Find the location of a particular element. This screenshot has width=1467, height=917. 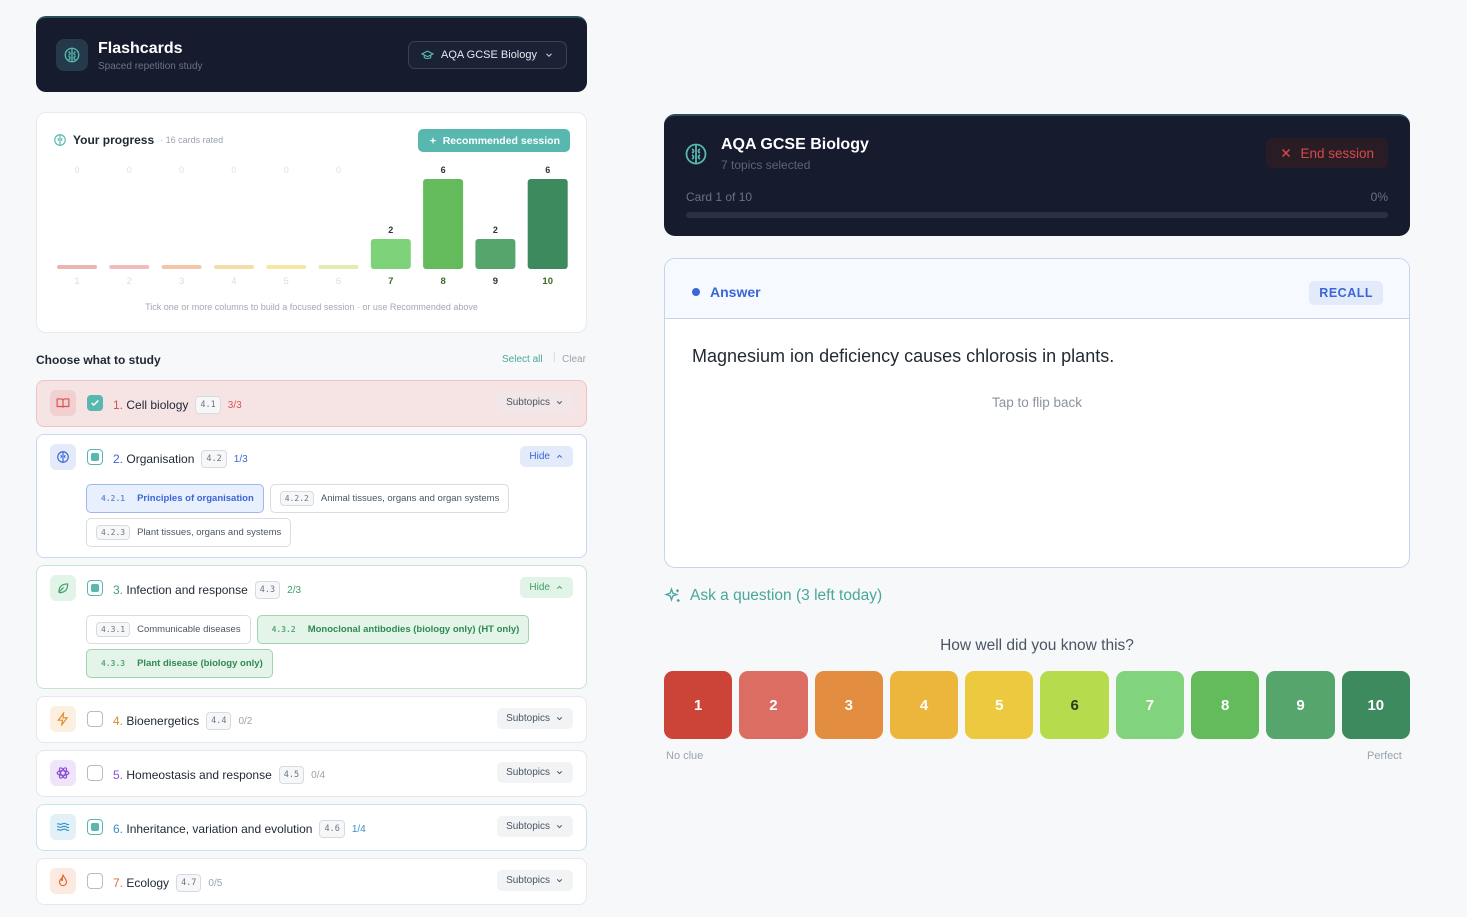

topic-row: 7. Ecology 4.7 0/5 Subtopics is located at coordinates (311, 881).